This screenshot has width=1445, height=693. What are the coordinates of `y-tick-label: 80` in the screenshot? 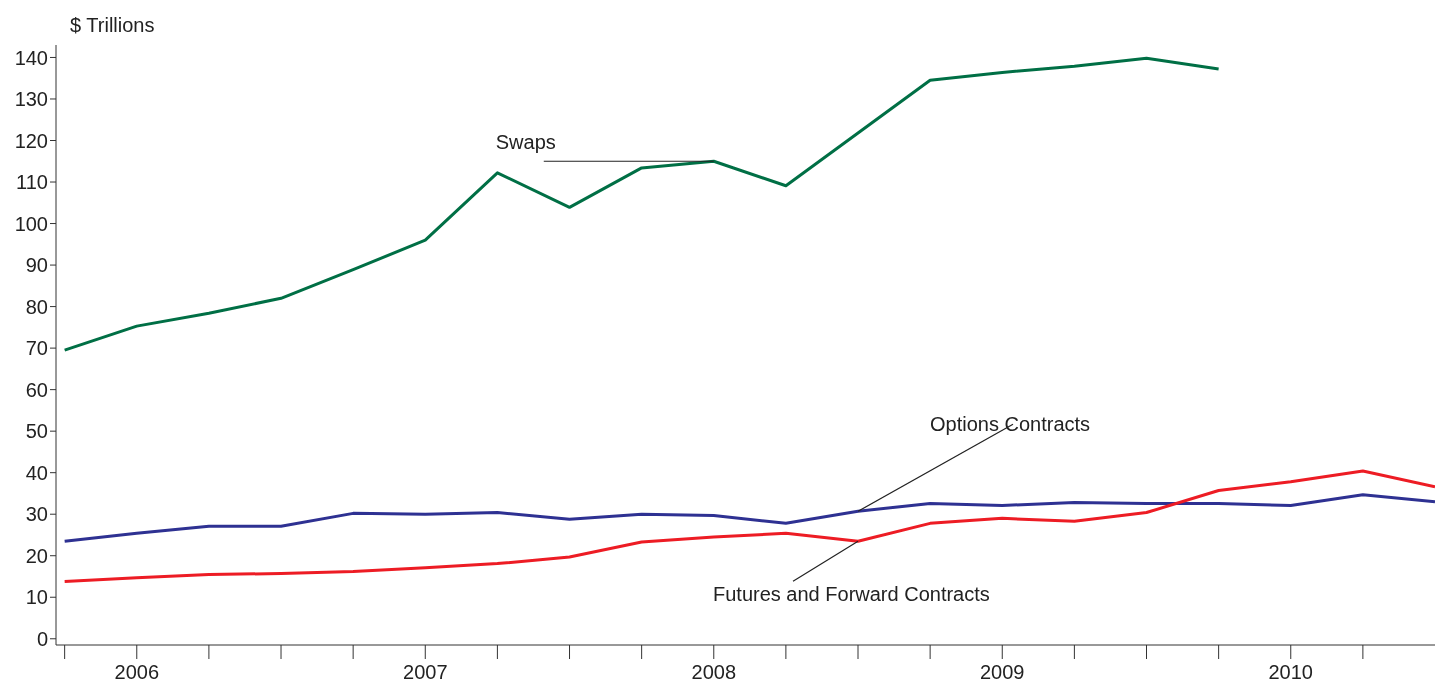 It's located at (36, 306).